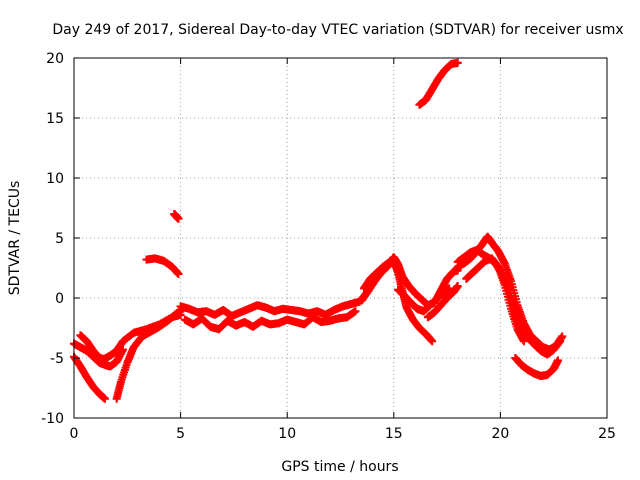 This screenshot has height=480, width=640. What do you see at coordinates (55, 59) in the screenshot?
I see `y-tick-label: 20` at bounding box center [55, 59].